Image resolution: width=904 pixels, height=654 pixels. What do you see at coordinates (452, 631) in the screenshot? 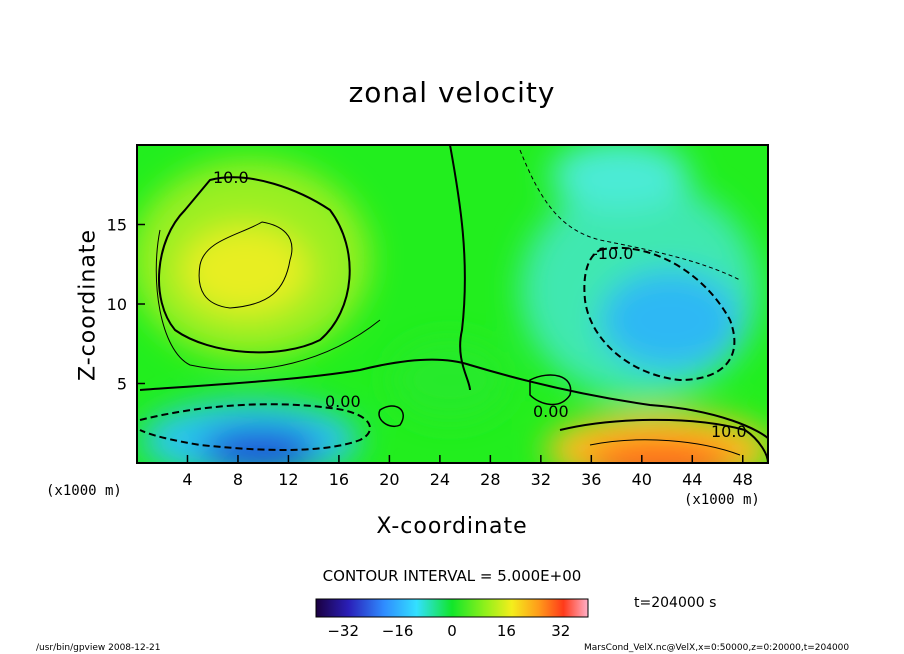
I see `colorbar-tick-label: 0` at bounding box center [452, 631].